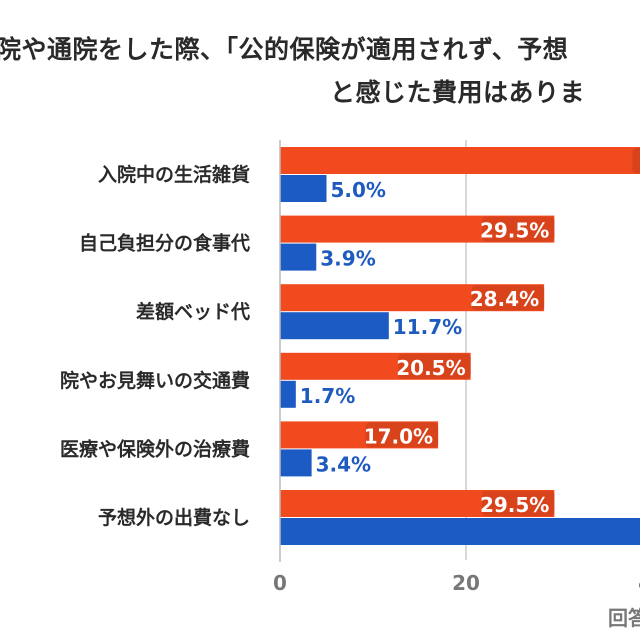 This screenshot has height=640, width=640. What do you see at coordinates (155, 380) in the screenshot?
I see `category-label: 院やお見舞いの交通費` at bounding box center [155, 380].